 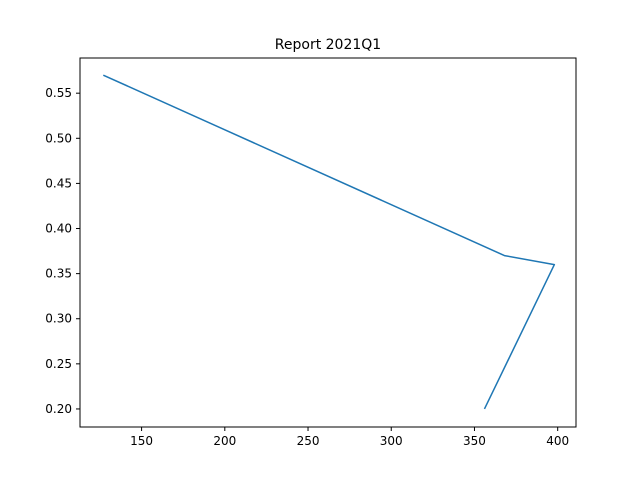 What do you see at coordinates (58, 364) in the screenshot?
I see `y-tick-label: 0.25` at bounding box center [58, 364].